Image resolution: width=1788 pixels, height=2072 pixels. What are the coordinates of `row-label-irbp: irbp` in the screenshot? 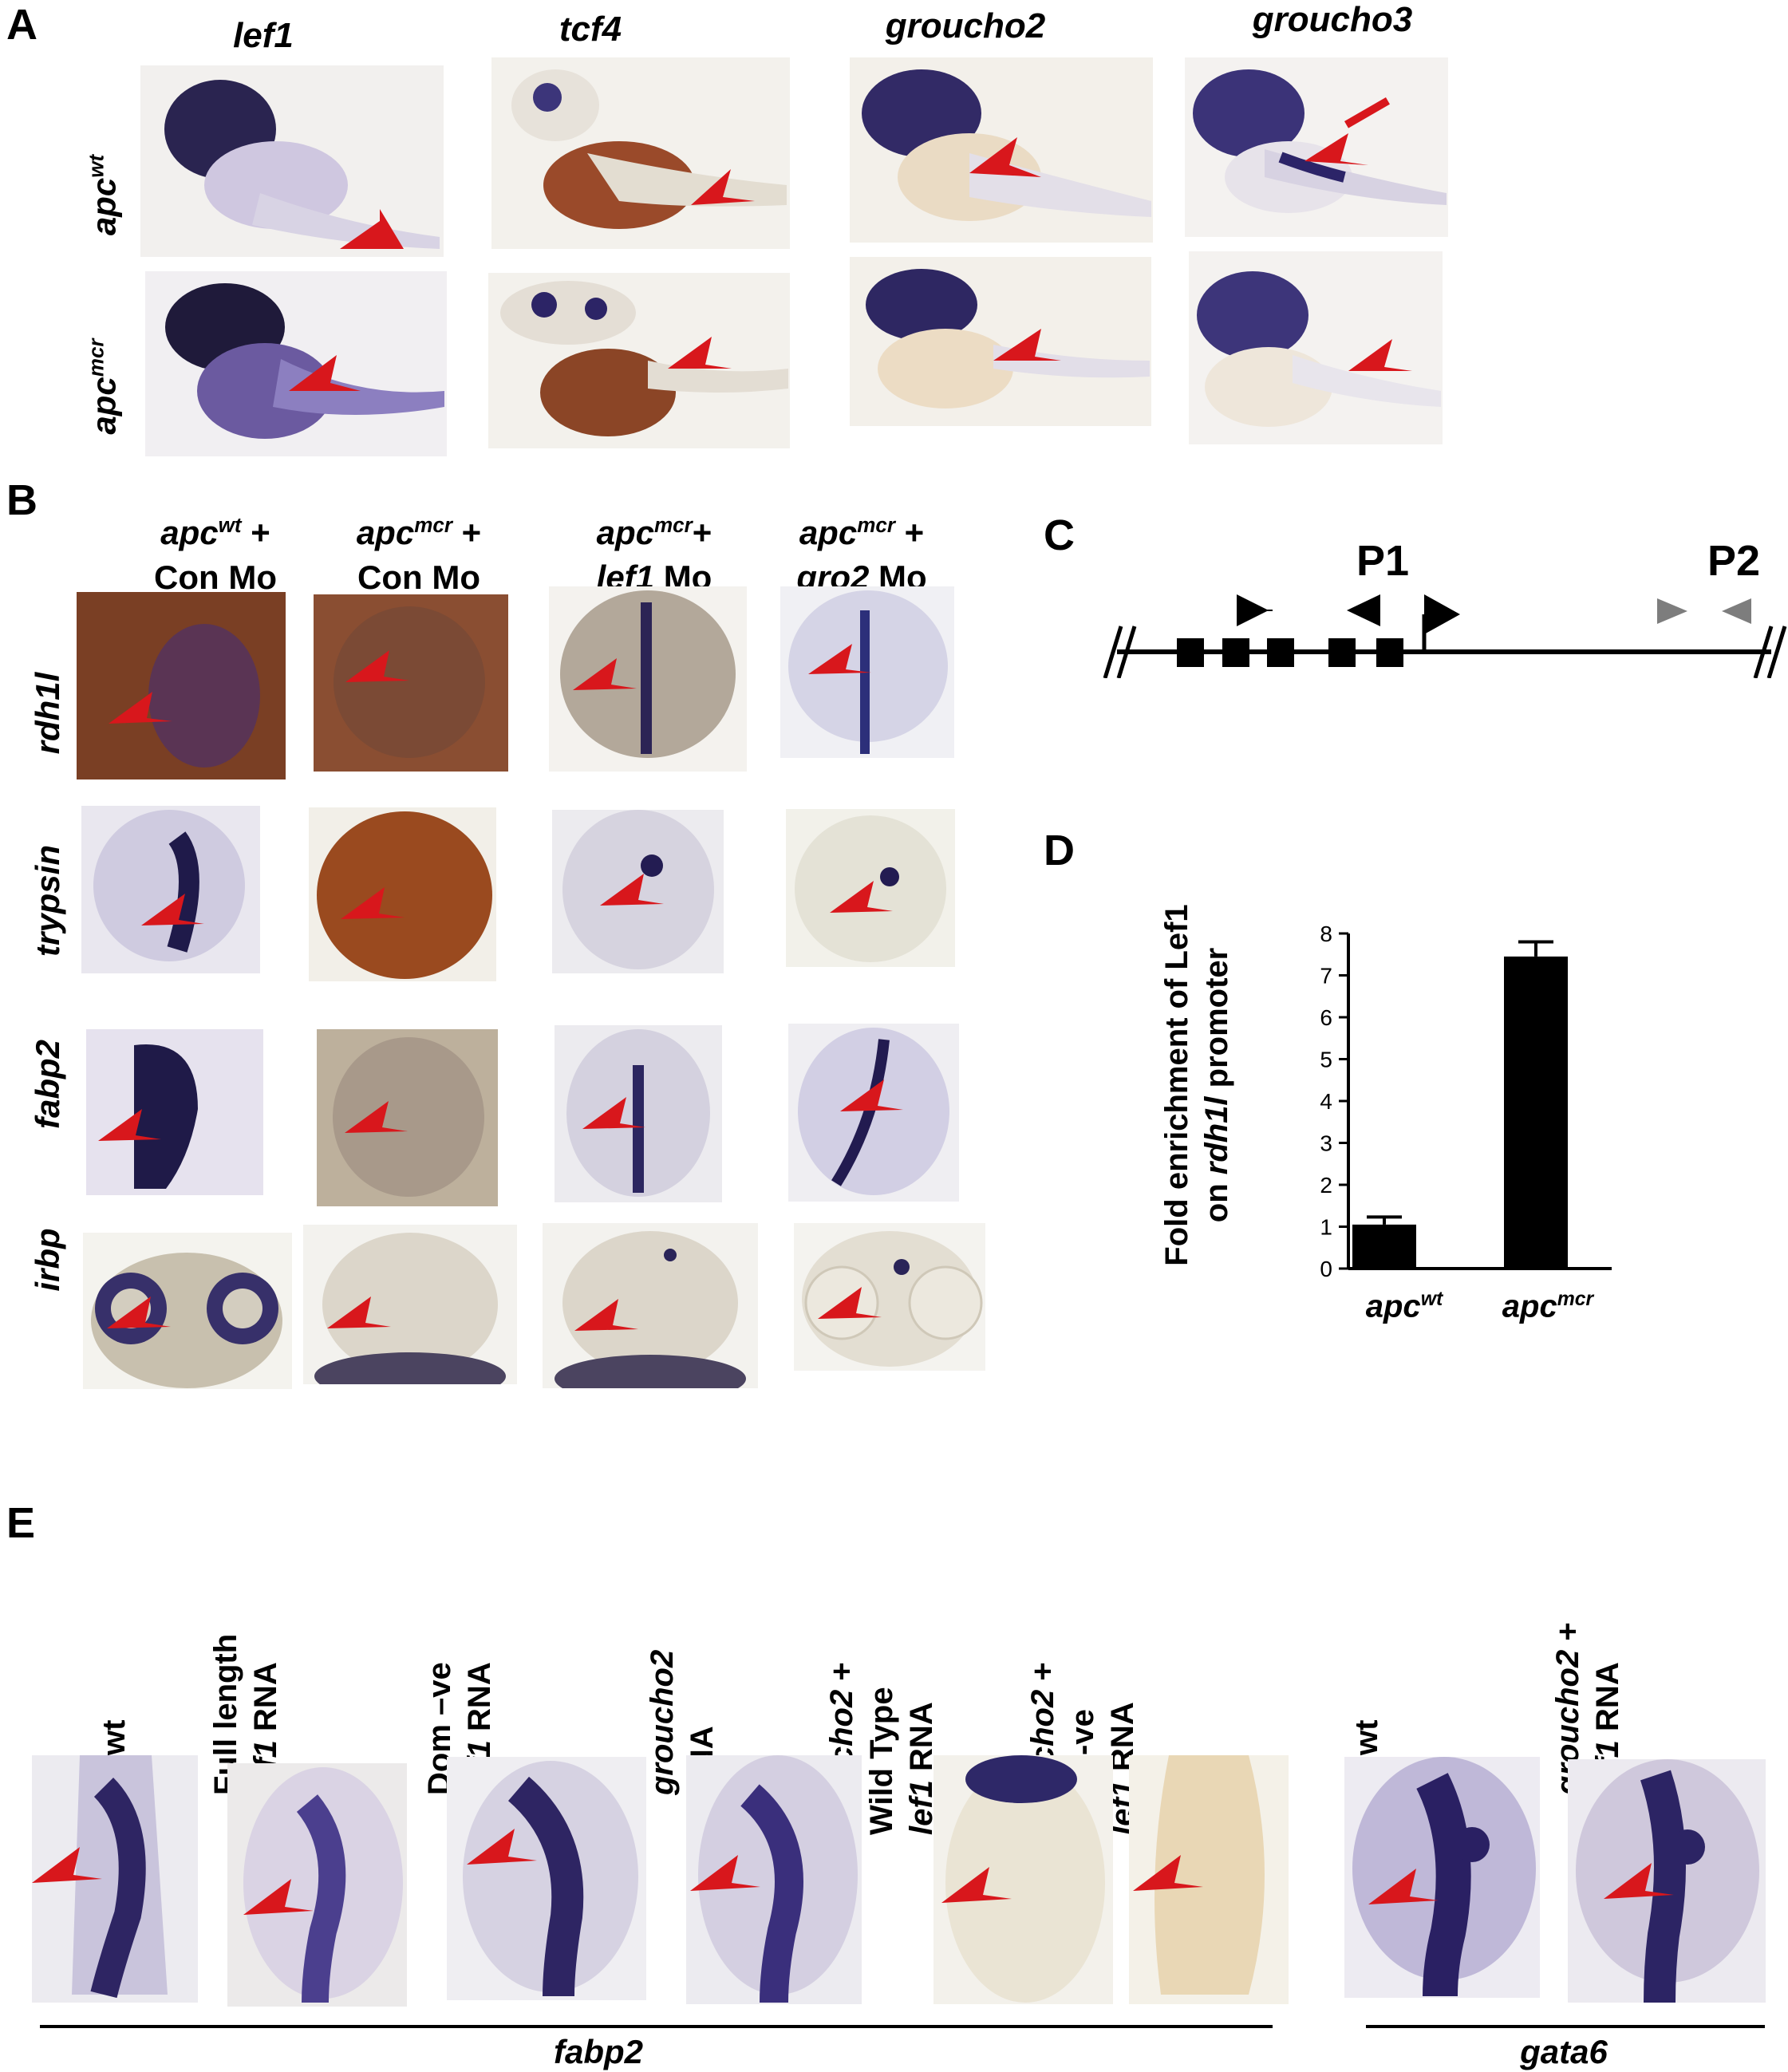 It's located at (48, 1260).